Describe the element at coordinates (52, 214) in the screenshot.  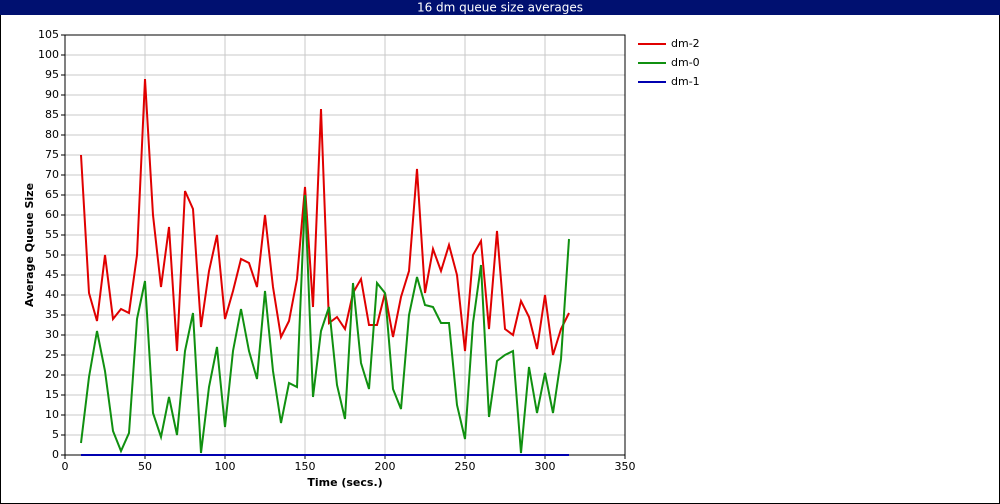
I see `y-tick-label: 60` at that location.